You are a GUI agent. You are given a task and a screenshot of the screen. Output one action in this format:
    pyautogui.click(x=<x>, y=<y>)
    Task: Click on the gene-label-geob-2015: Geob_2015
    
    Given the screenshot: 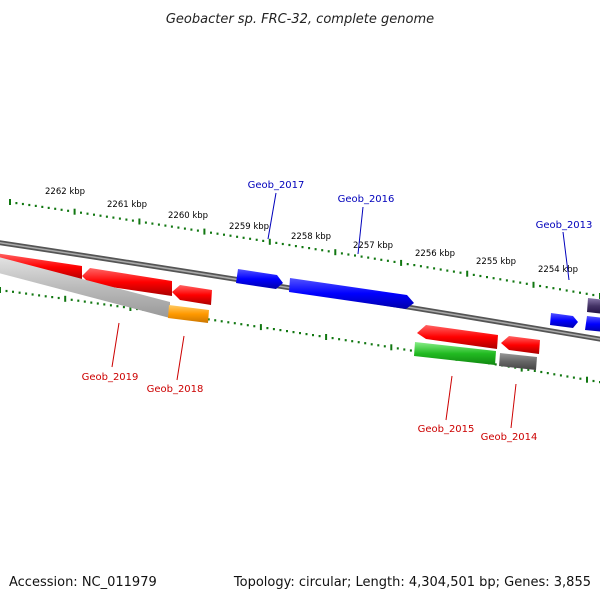 What is the action you would take?
    pyautogui.click(x=446, y=429)
    